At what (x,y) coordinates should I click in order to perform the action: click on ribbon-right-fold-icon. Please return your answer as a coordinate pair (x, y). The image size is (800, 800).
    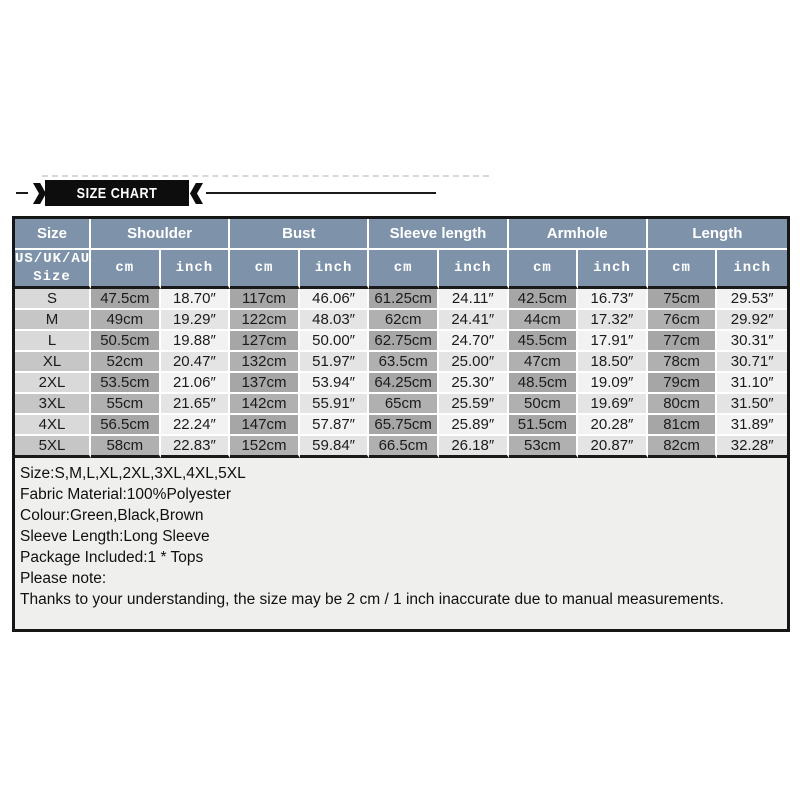
    Looking at the image, I should click on (196, 193).